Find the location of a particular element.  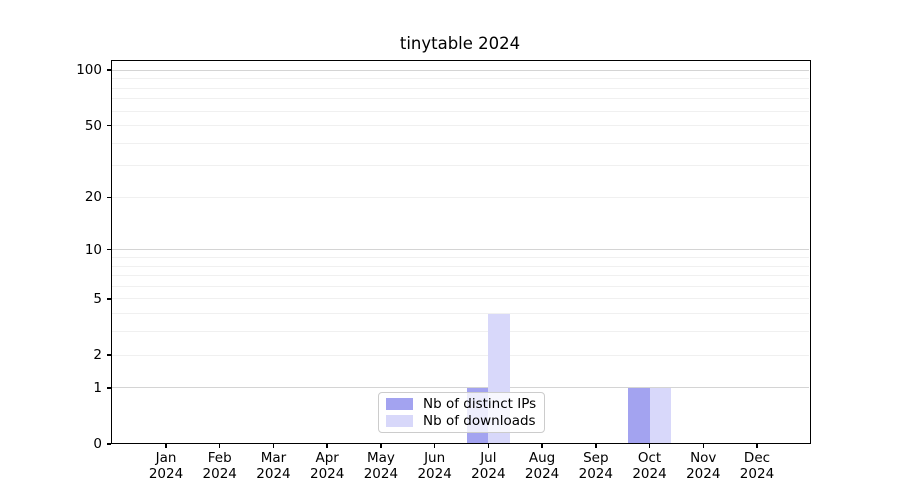

x-tick-month: Jun is located at coordinates (435, 458).